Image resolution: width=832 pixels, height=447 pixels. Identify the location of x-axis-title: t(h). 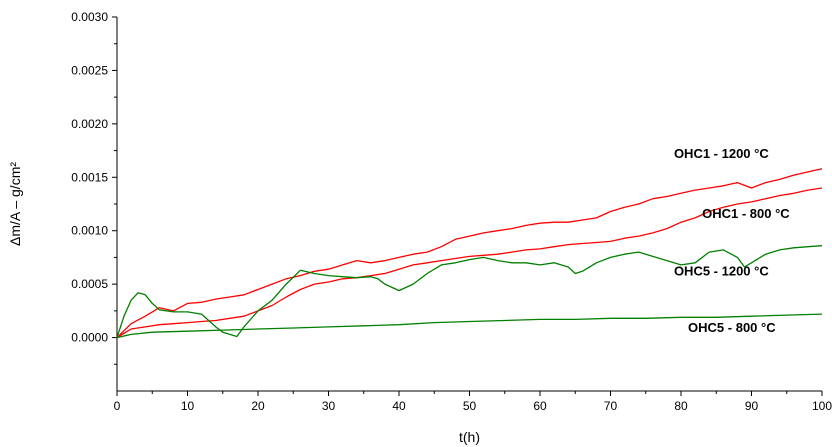
(469, 437).